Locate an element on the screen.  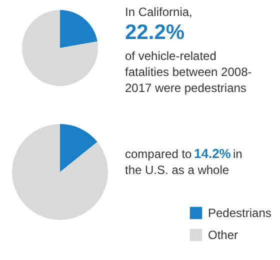
text: compared to is located at coordinates (158, 154).